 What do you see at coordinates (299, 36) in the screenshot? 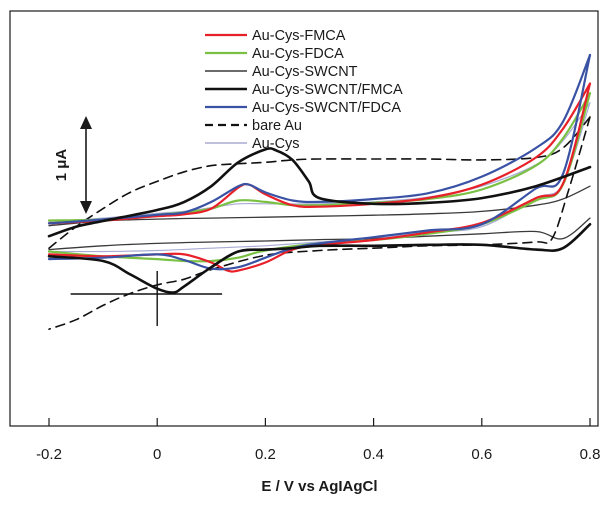
I see `legend-label: Au-Cys-FMCA` at bounding box center [299, 36].